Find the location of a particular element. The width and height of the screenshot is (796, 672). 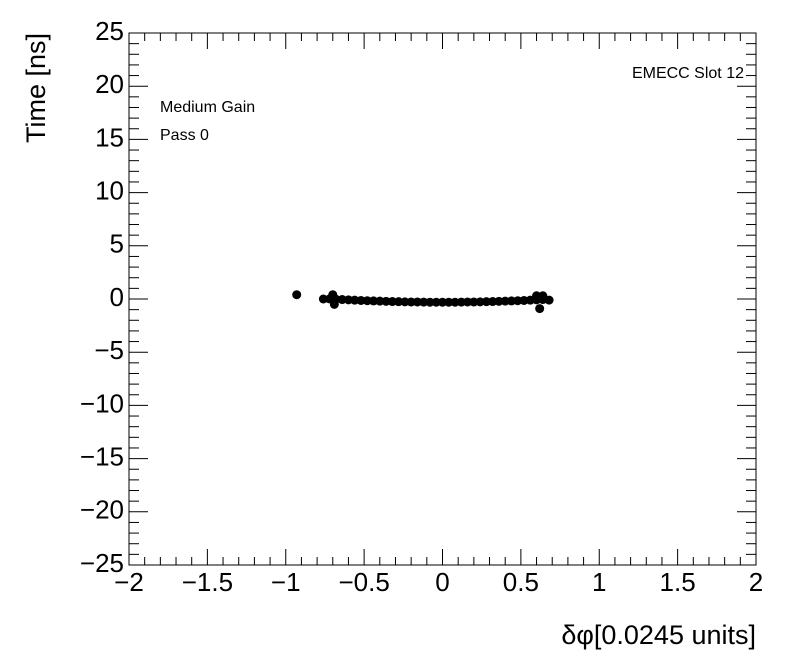

x-axis-title: δφ[0.0245 units] is located at coordinates (658, 635).